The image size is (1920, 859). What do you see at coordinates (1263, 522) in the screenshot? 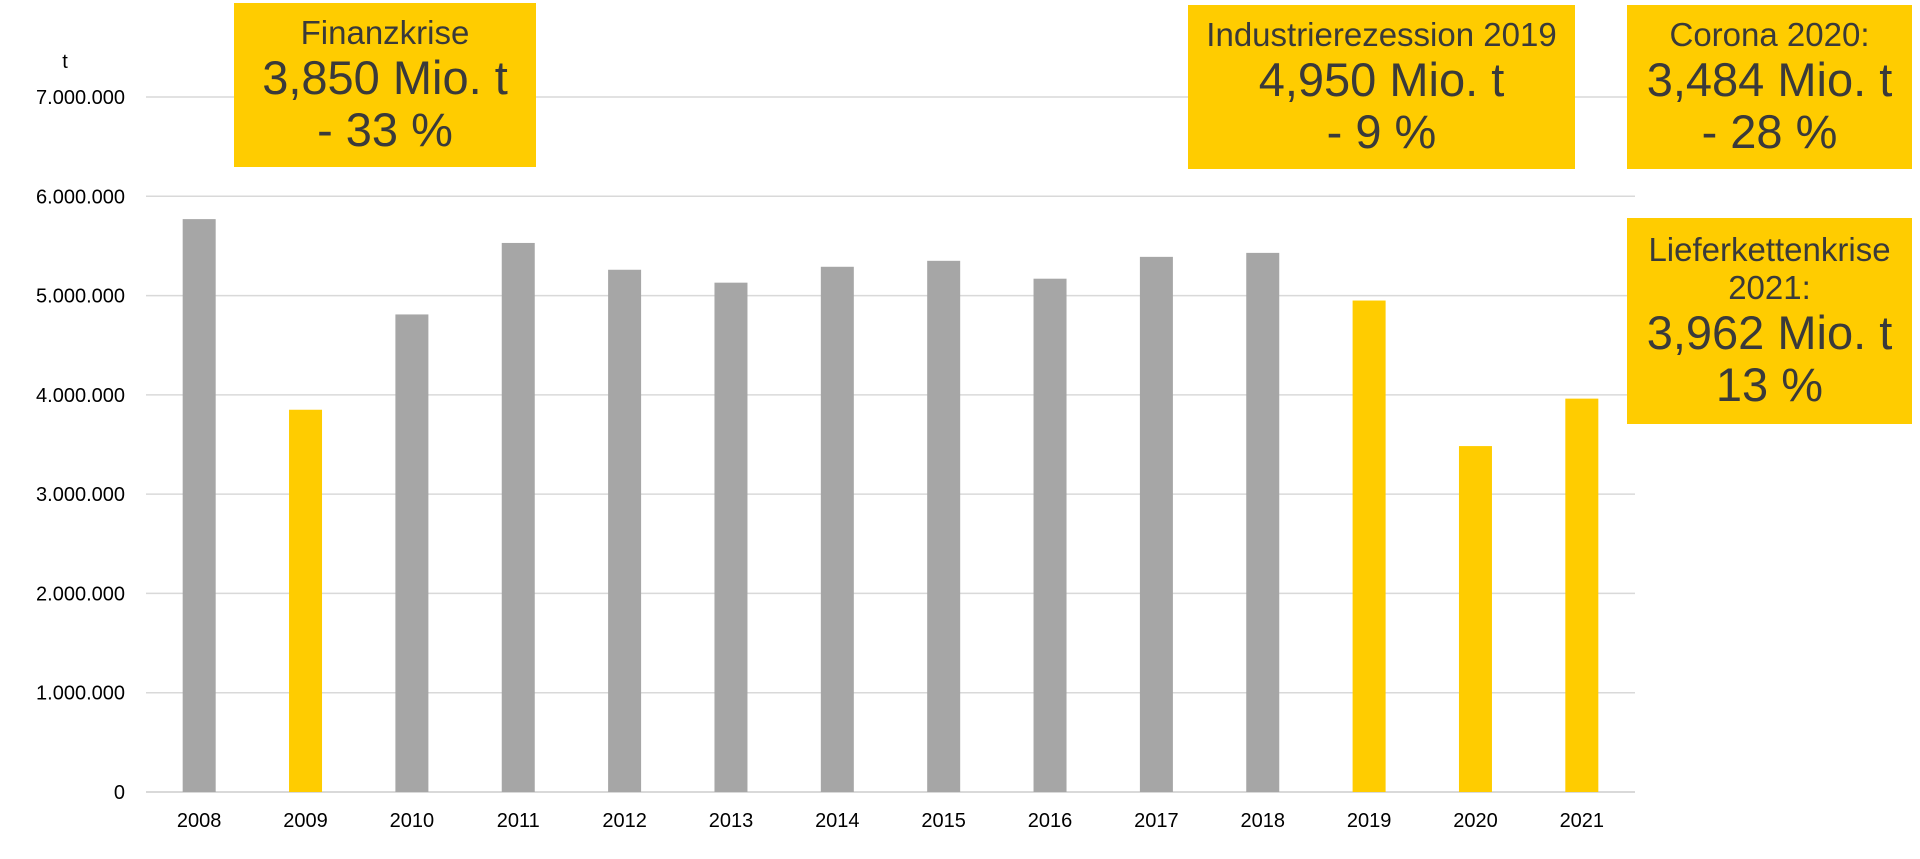
I see `bar-2018` at bounding box center [1263, 522].